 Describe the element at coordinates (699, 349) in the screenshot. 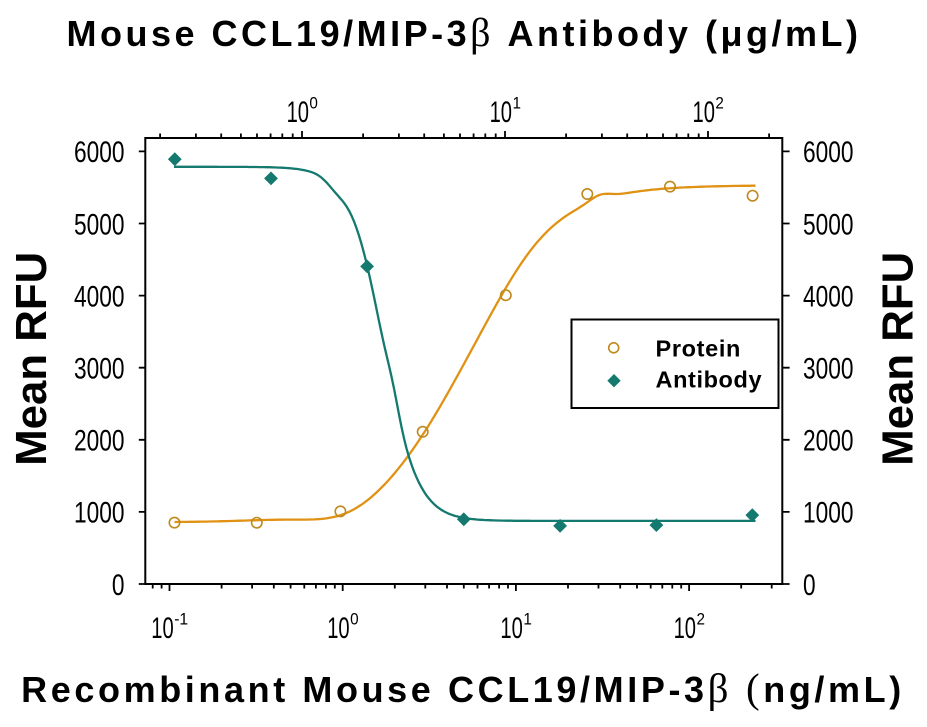

I see `svg-text: Protein` at that location.